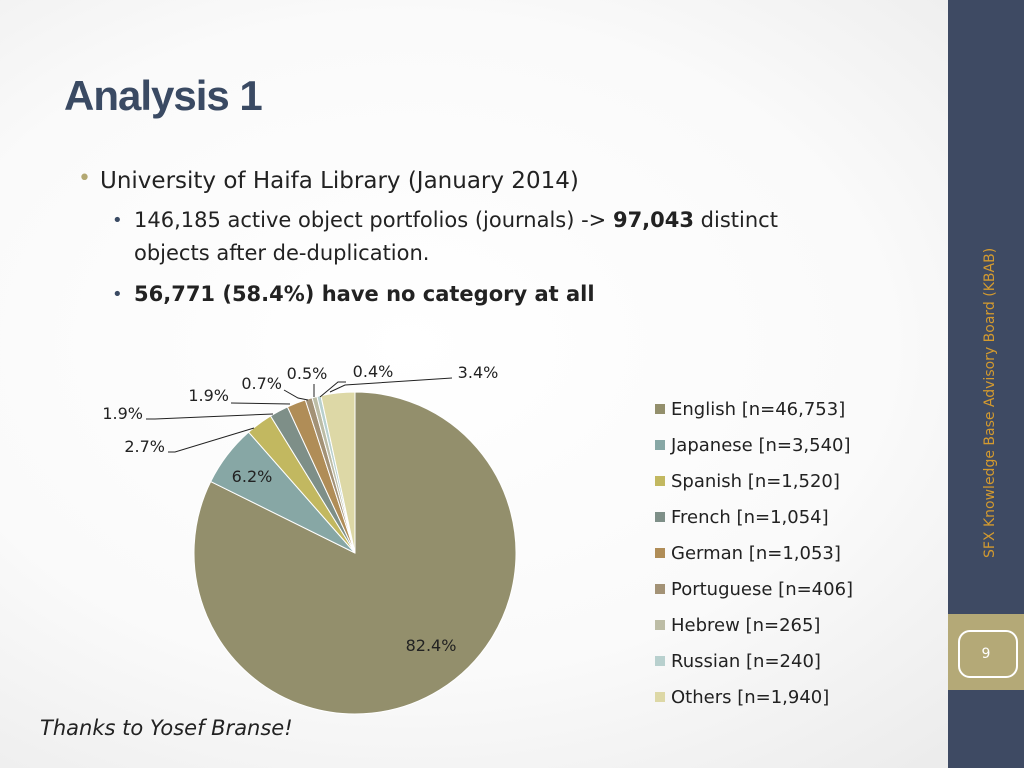 This screenshot has width=1024, height=768. I want to click on bullet-text-no-category: 56,771 (58.4%) have no category at all, so click(364, 294).